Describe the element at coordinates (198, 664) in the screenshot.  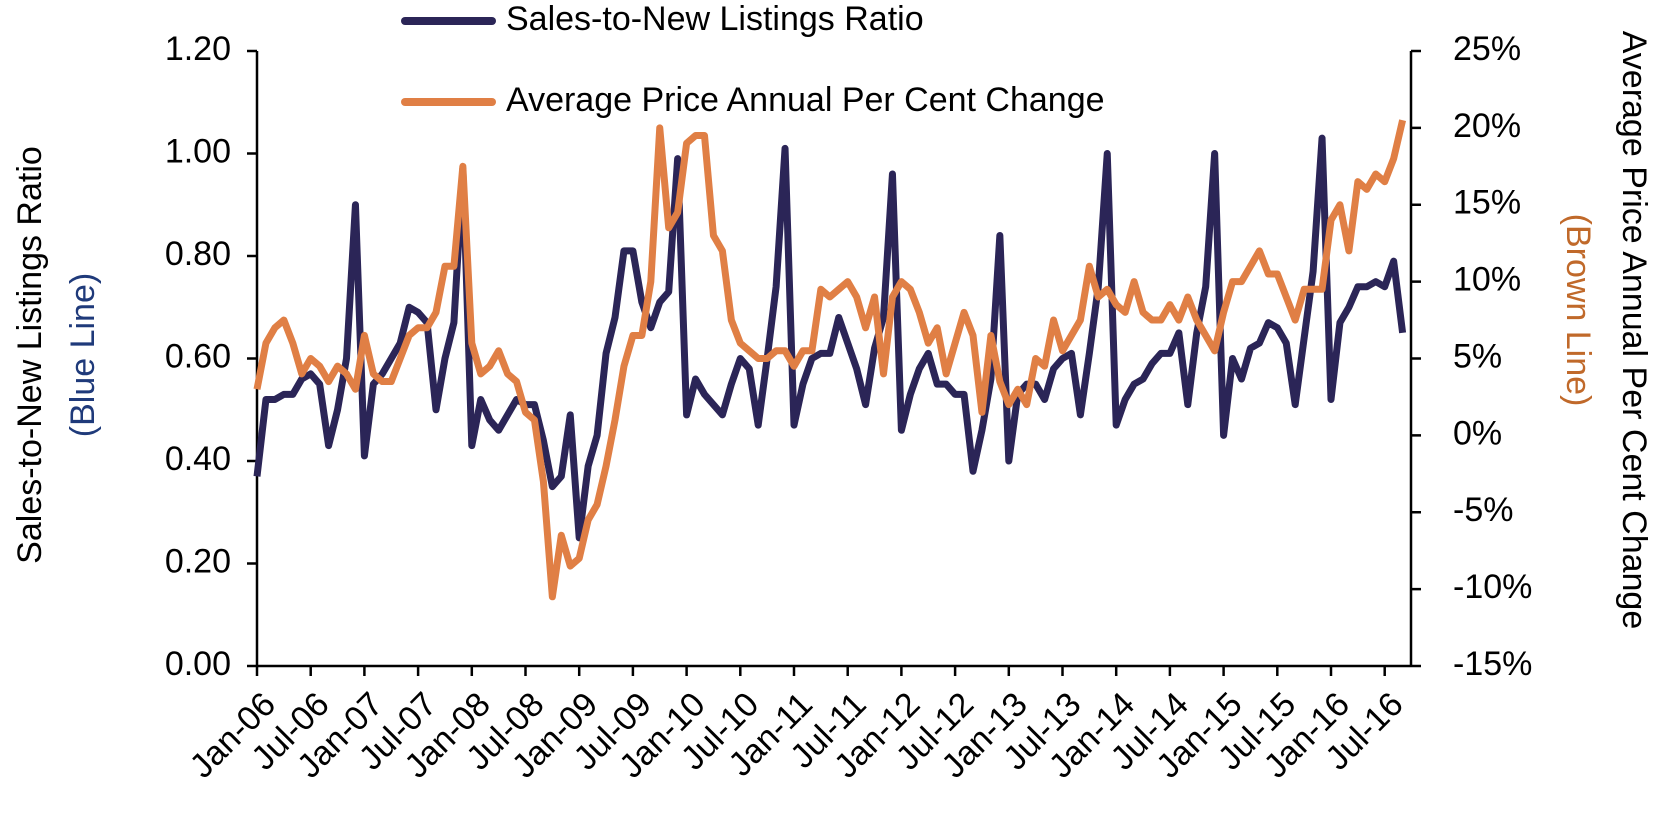
I see `y-tick-label: 0.00` at that location.